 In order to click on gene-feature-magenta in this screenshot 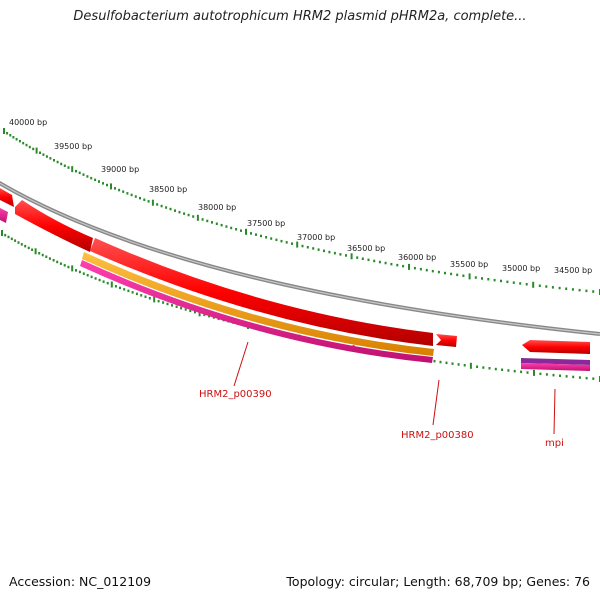, I will do `click(4, 215)`.